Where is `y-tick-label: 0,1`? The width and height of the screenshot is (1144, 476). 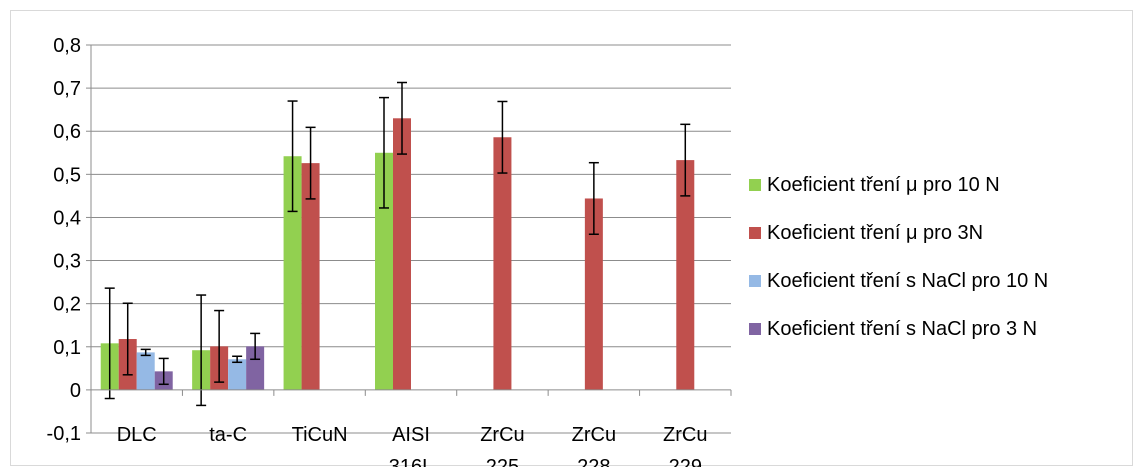
y-tick-label: 0,1 is located at coordinates (67, 348).